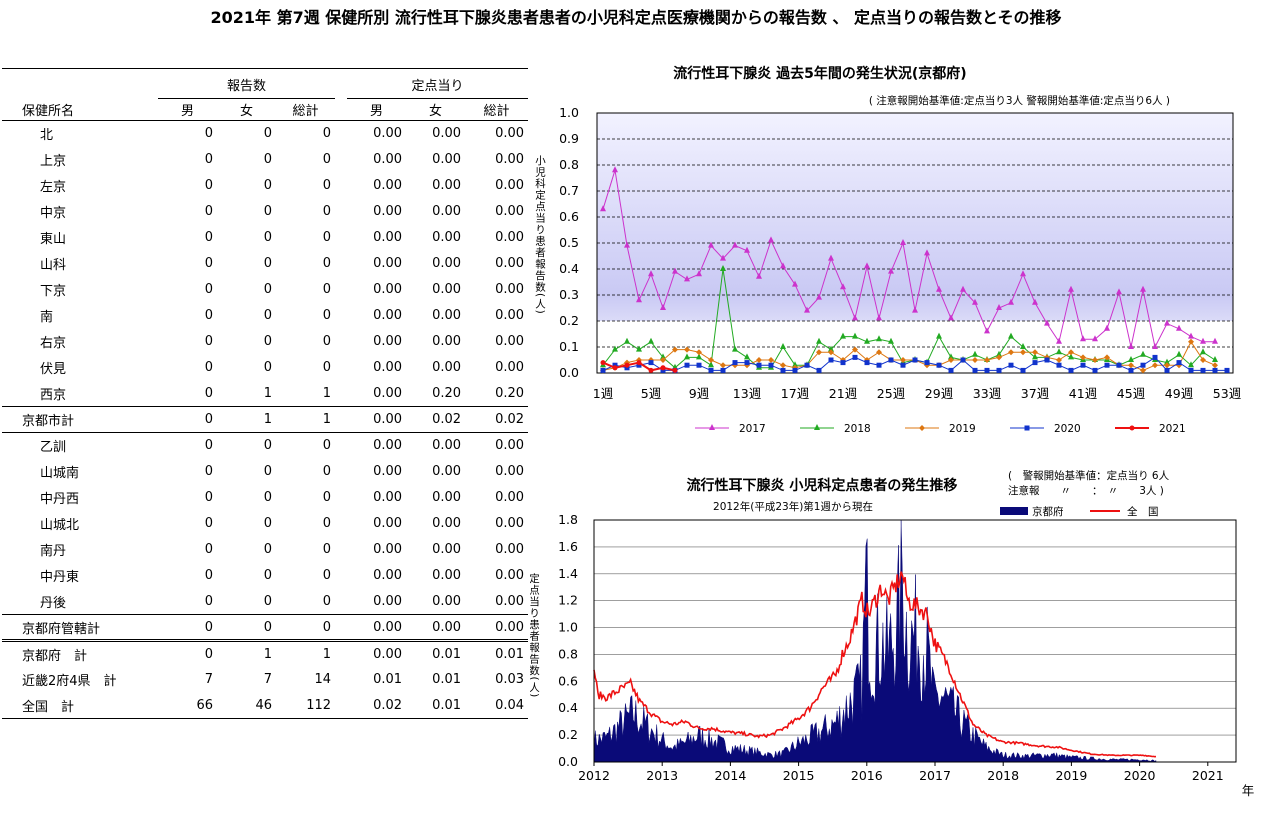 The image size is (1272, 823). Describe the element at coordinates (246, 705) in the screenshot. I see `cell-value: 46` at that location.